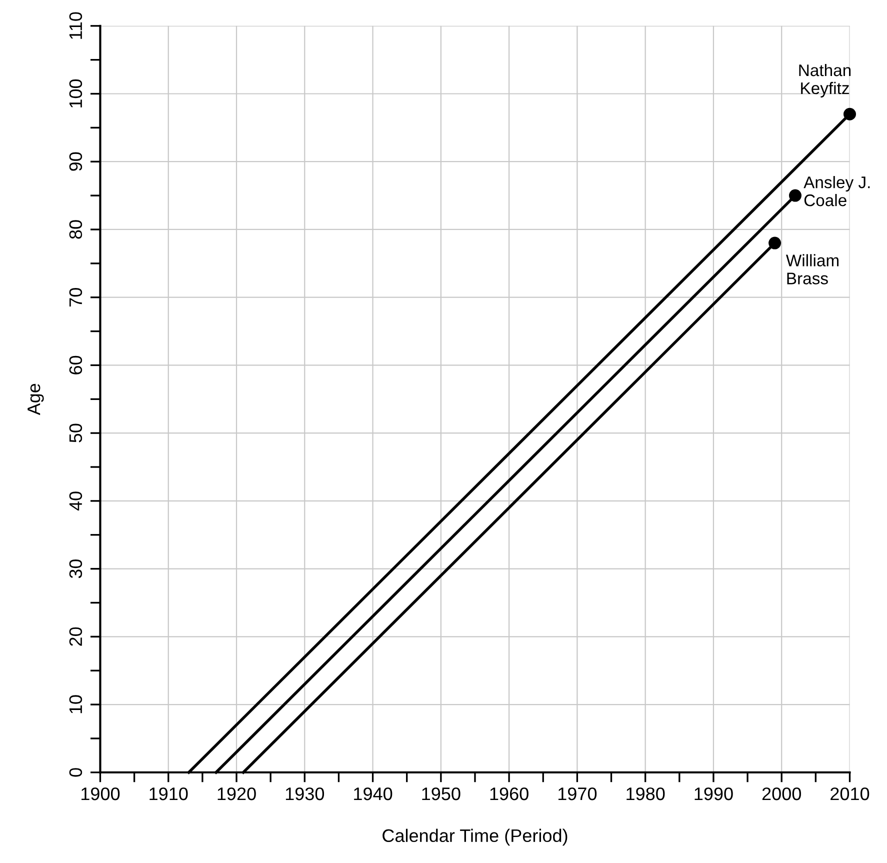 This screenshot has height=863, width=887. Describe the element at coordinates (825, 81) in the screenshot. I see `series-label: Nathan Keyfitz` at that location.